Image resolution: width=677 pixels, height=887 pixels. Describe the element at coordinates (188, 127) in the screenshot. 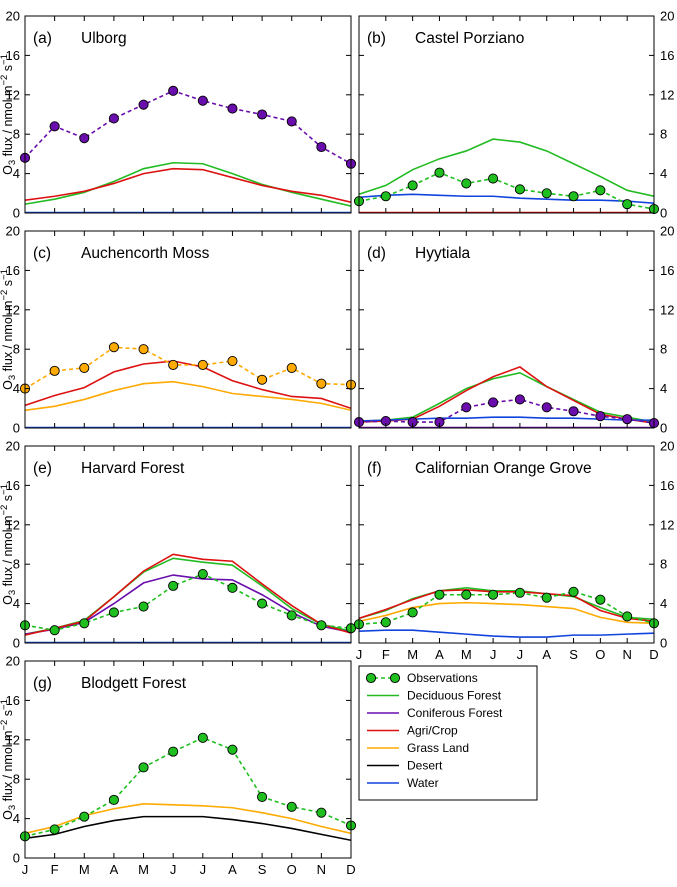

I see `observations-line` at that location.